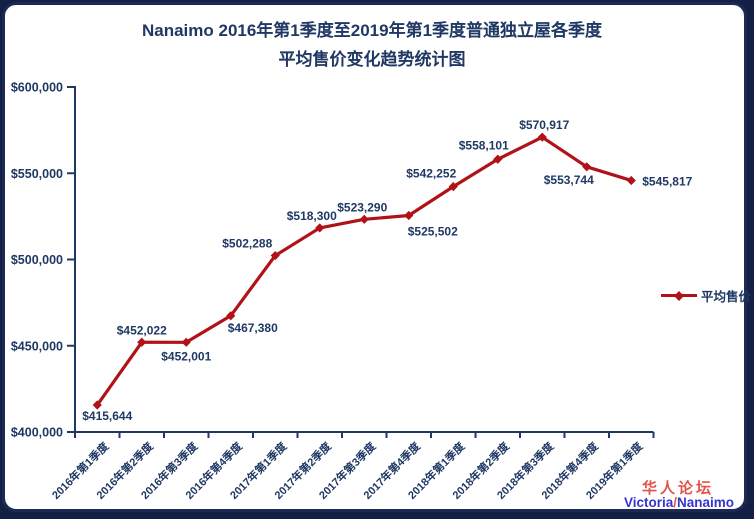 Image resolution: width=754 pixels, height=519 pixels. Describe the element at coordinates (705, 502) in the screenshot. I see `watermark-region-nanaimo: Nanaimo` at that location.